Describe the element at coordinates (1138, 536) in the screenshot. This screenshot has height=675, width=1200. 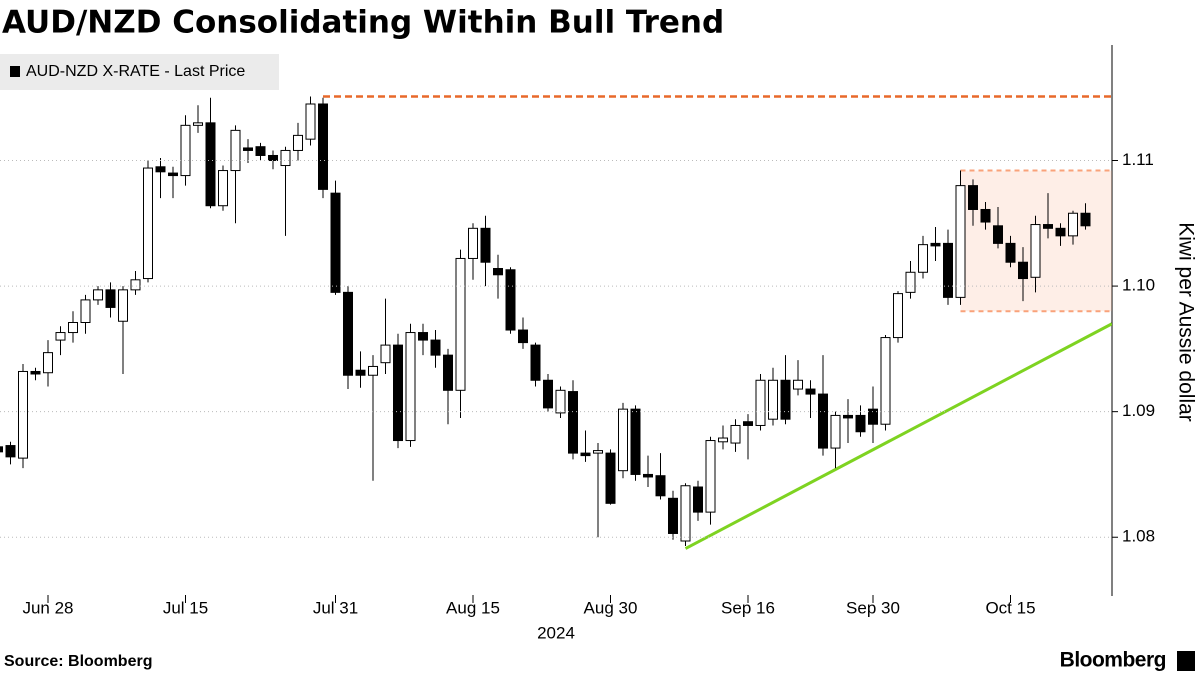
I see `y-tick-label: 1.08` at that location.